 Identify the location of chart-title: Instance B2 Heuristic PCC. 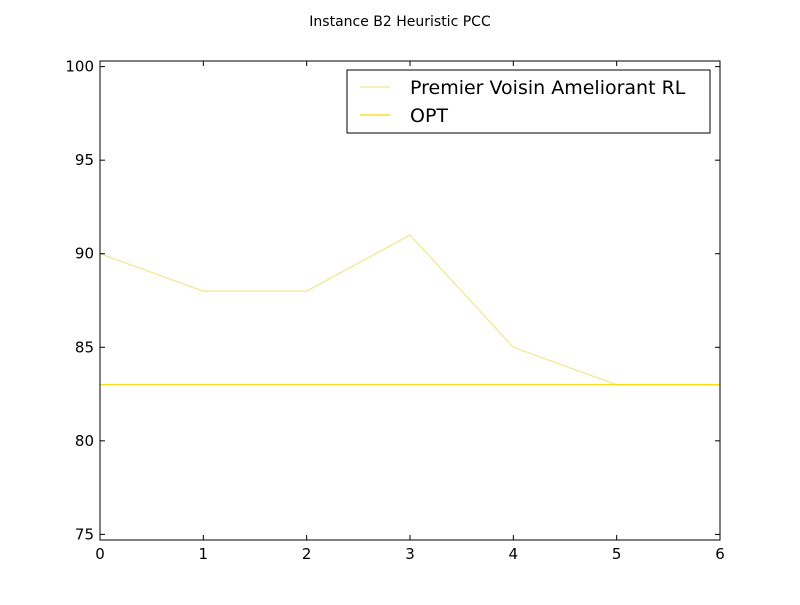
(400, 22).